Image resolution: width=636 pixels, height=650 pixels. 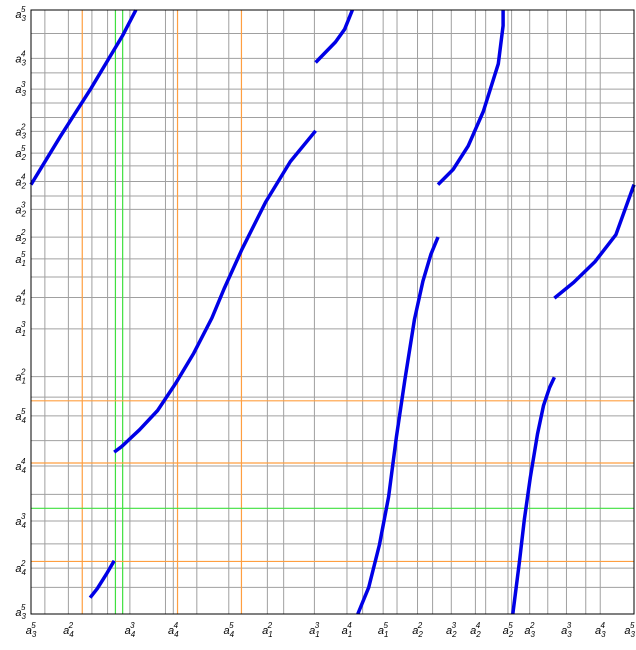 I want to click on y-tick-label: a24, so click(x=20, y=182).